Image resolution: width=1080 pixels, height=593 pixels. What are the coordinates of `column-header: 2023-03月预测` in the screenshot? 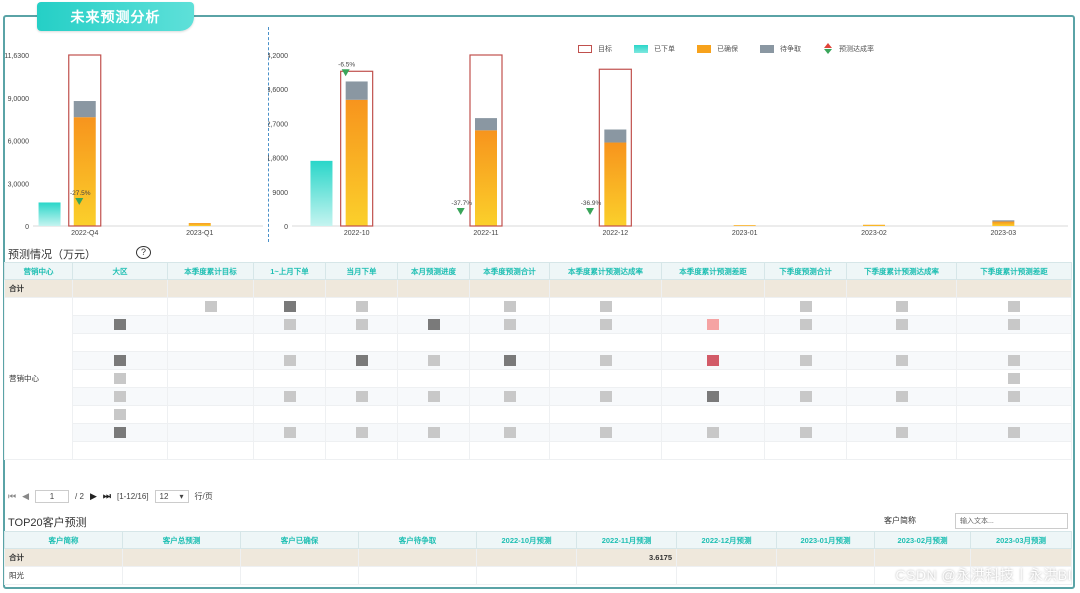 It's located at (1021, 540).